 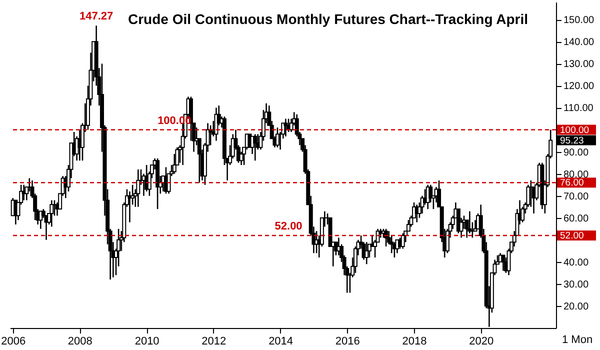 What do you see at coordinates (576, 306) in the screenshot?
I see `y-tick-label: 20.00` at bounding box center [576, 306].